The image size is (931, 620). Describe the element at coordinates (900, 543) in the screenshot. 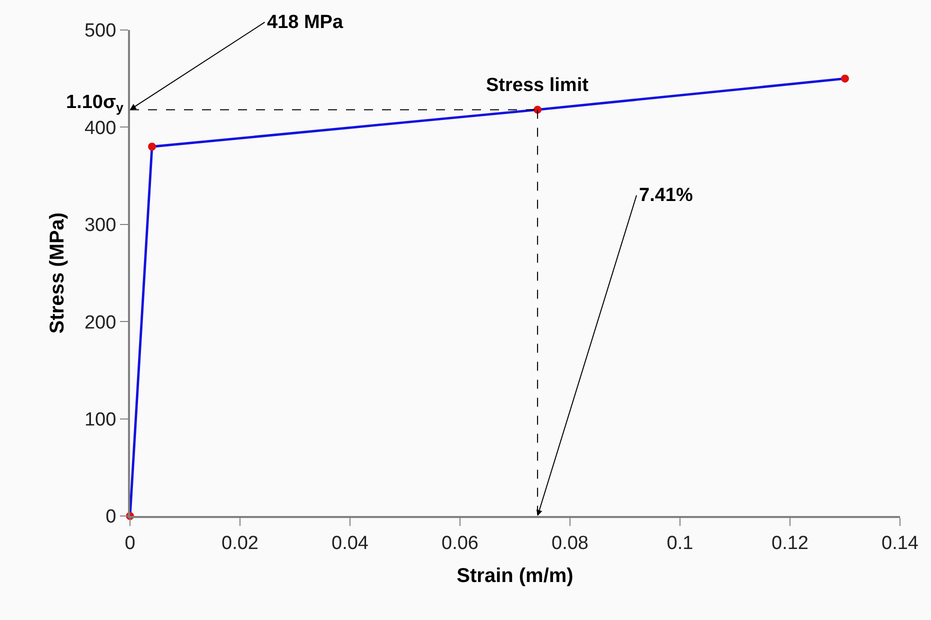

I see `x-tick-label: 0.14` at that location.